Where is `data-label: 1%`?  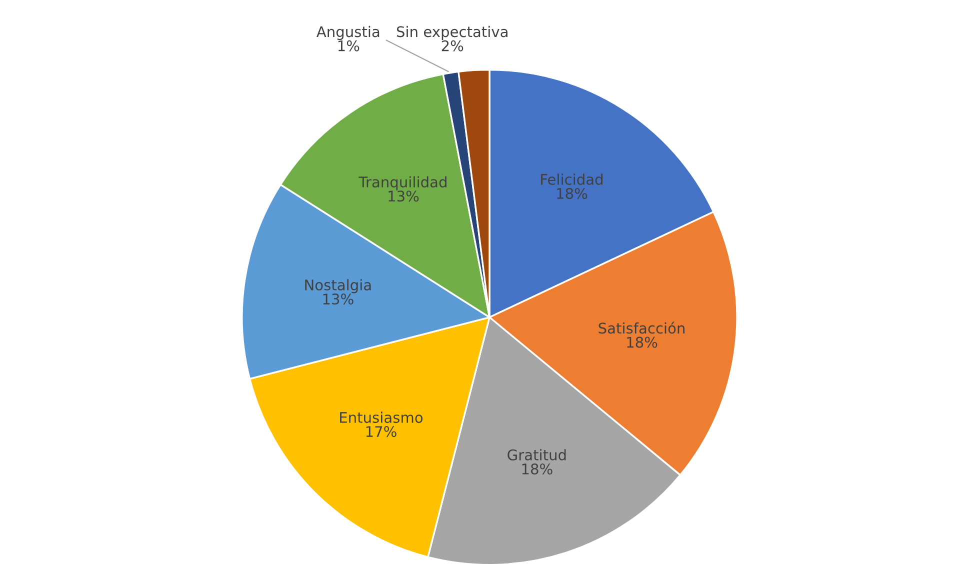 data-label: 1% is located at coordinates (349, 46).